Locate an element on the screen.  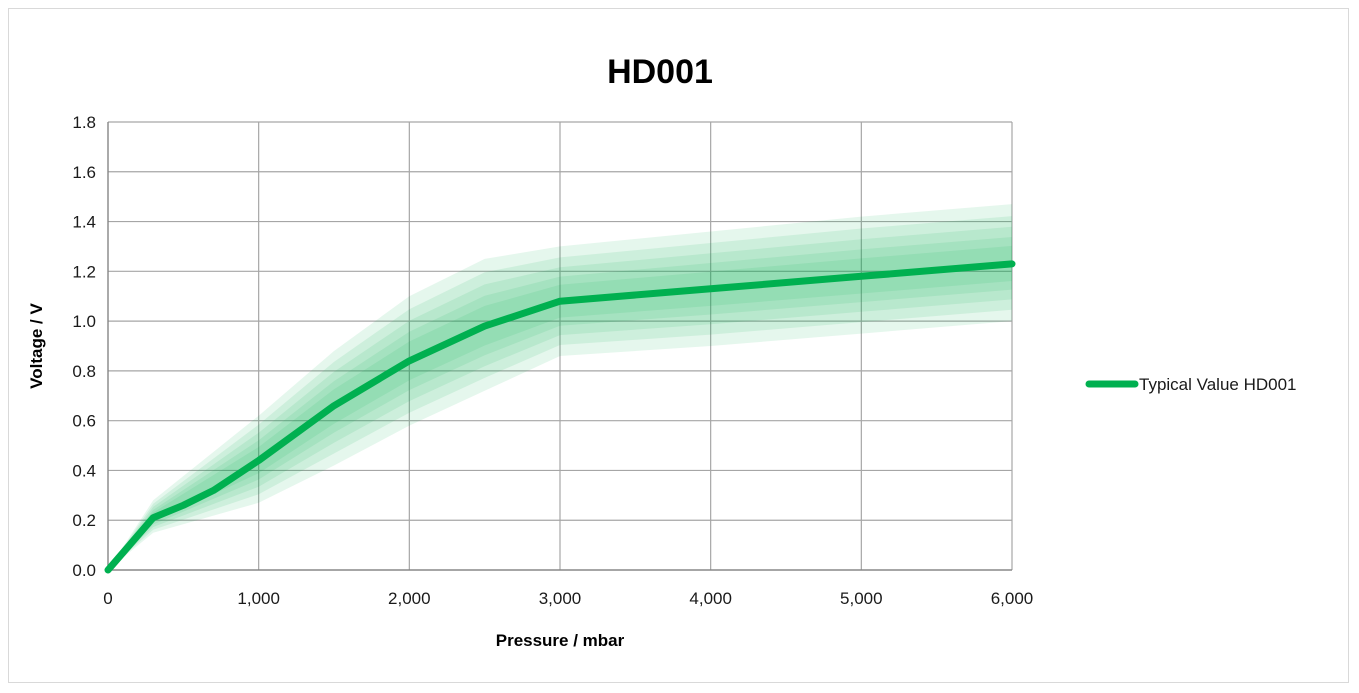
y-tick-labels: 0.0 0.2 0.4 0.6 0.8 1.0 1.2 1.4 1.6 1.8 is located at coordinates (84, 346).